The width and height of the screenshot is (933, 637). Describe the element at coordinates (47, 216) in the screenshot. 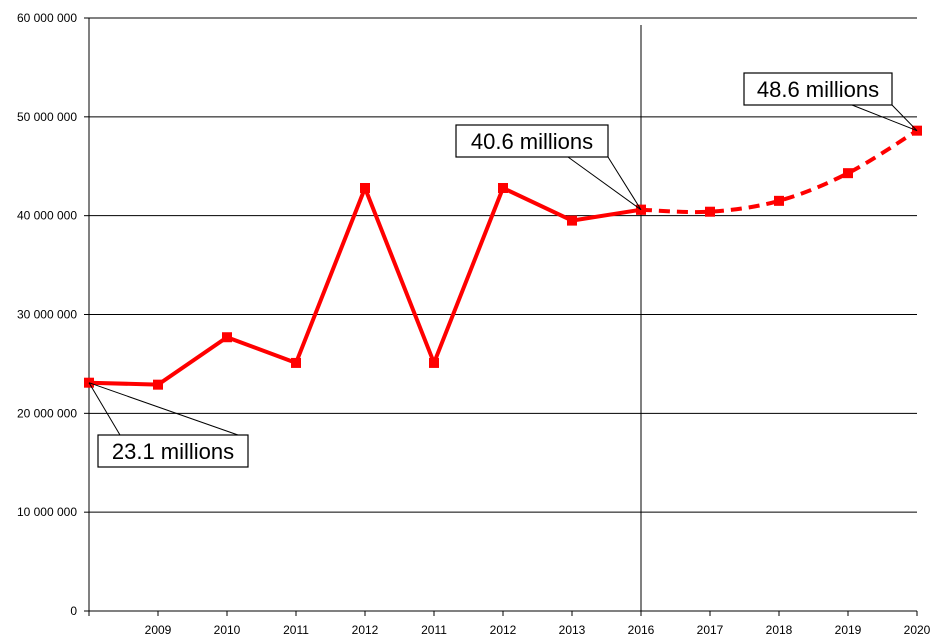

I see `y-tick-label: 40 000 000` at that location.